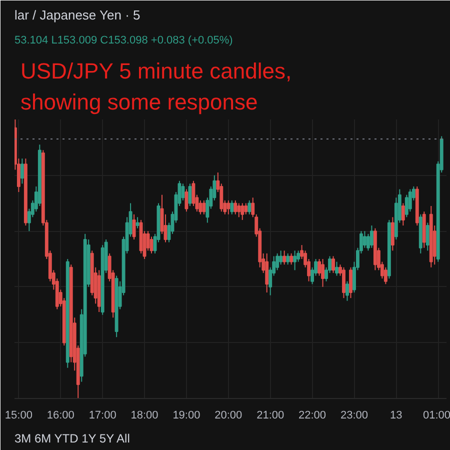 This screenshot has width=450, height=450. Describe the element at coordinates (396, 416) in the screenshot. I see `x-tick-label: 13` at that location.